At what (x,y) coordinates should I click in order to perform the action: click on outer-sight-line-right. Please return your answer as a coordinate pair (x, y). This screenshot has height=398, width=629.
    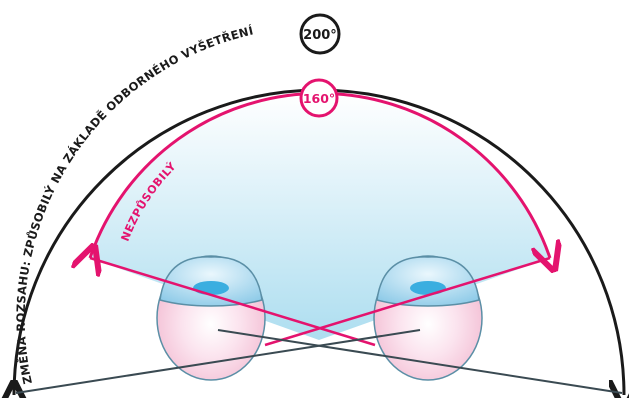
    Looking at the image, I should click on (420, 361).